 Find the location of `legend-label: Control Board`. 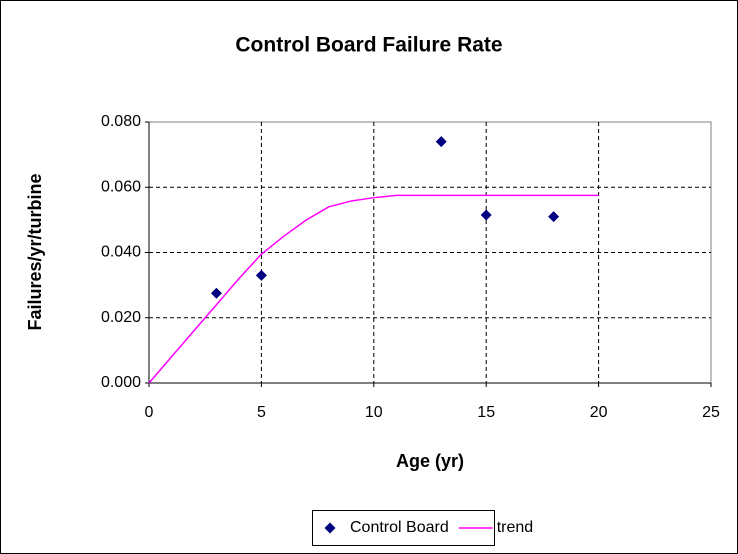

legend-label: Control Board is located at coordinates (399, 527).